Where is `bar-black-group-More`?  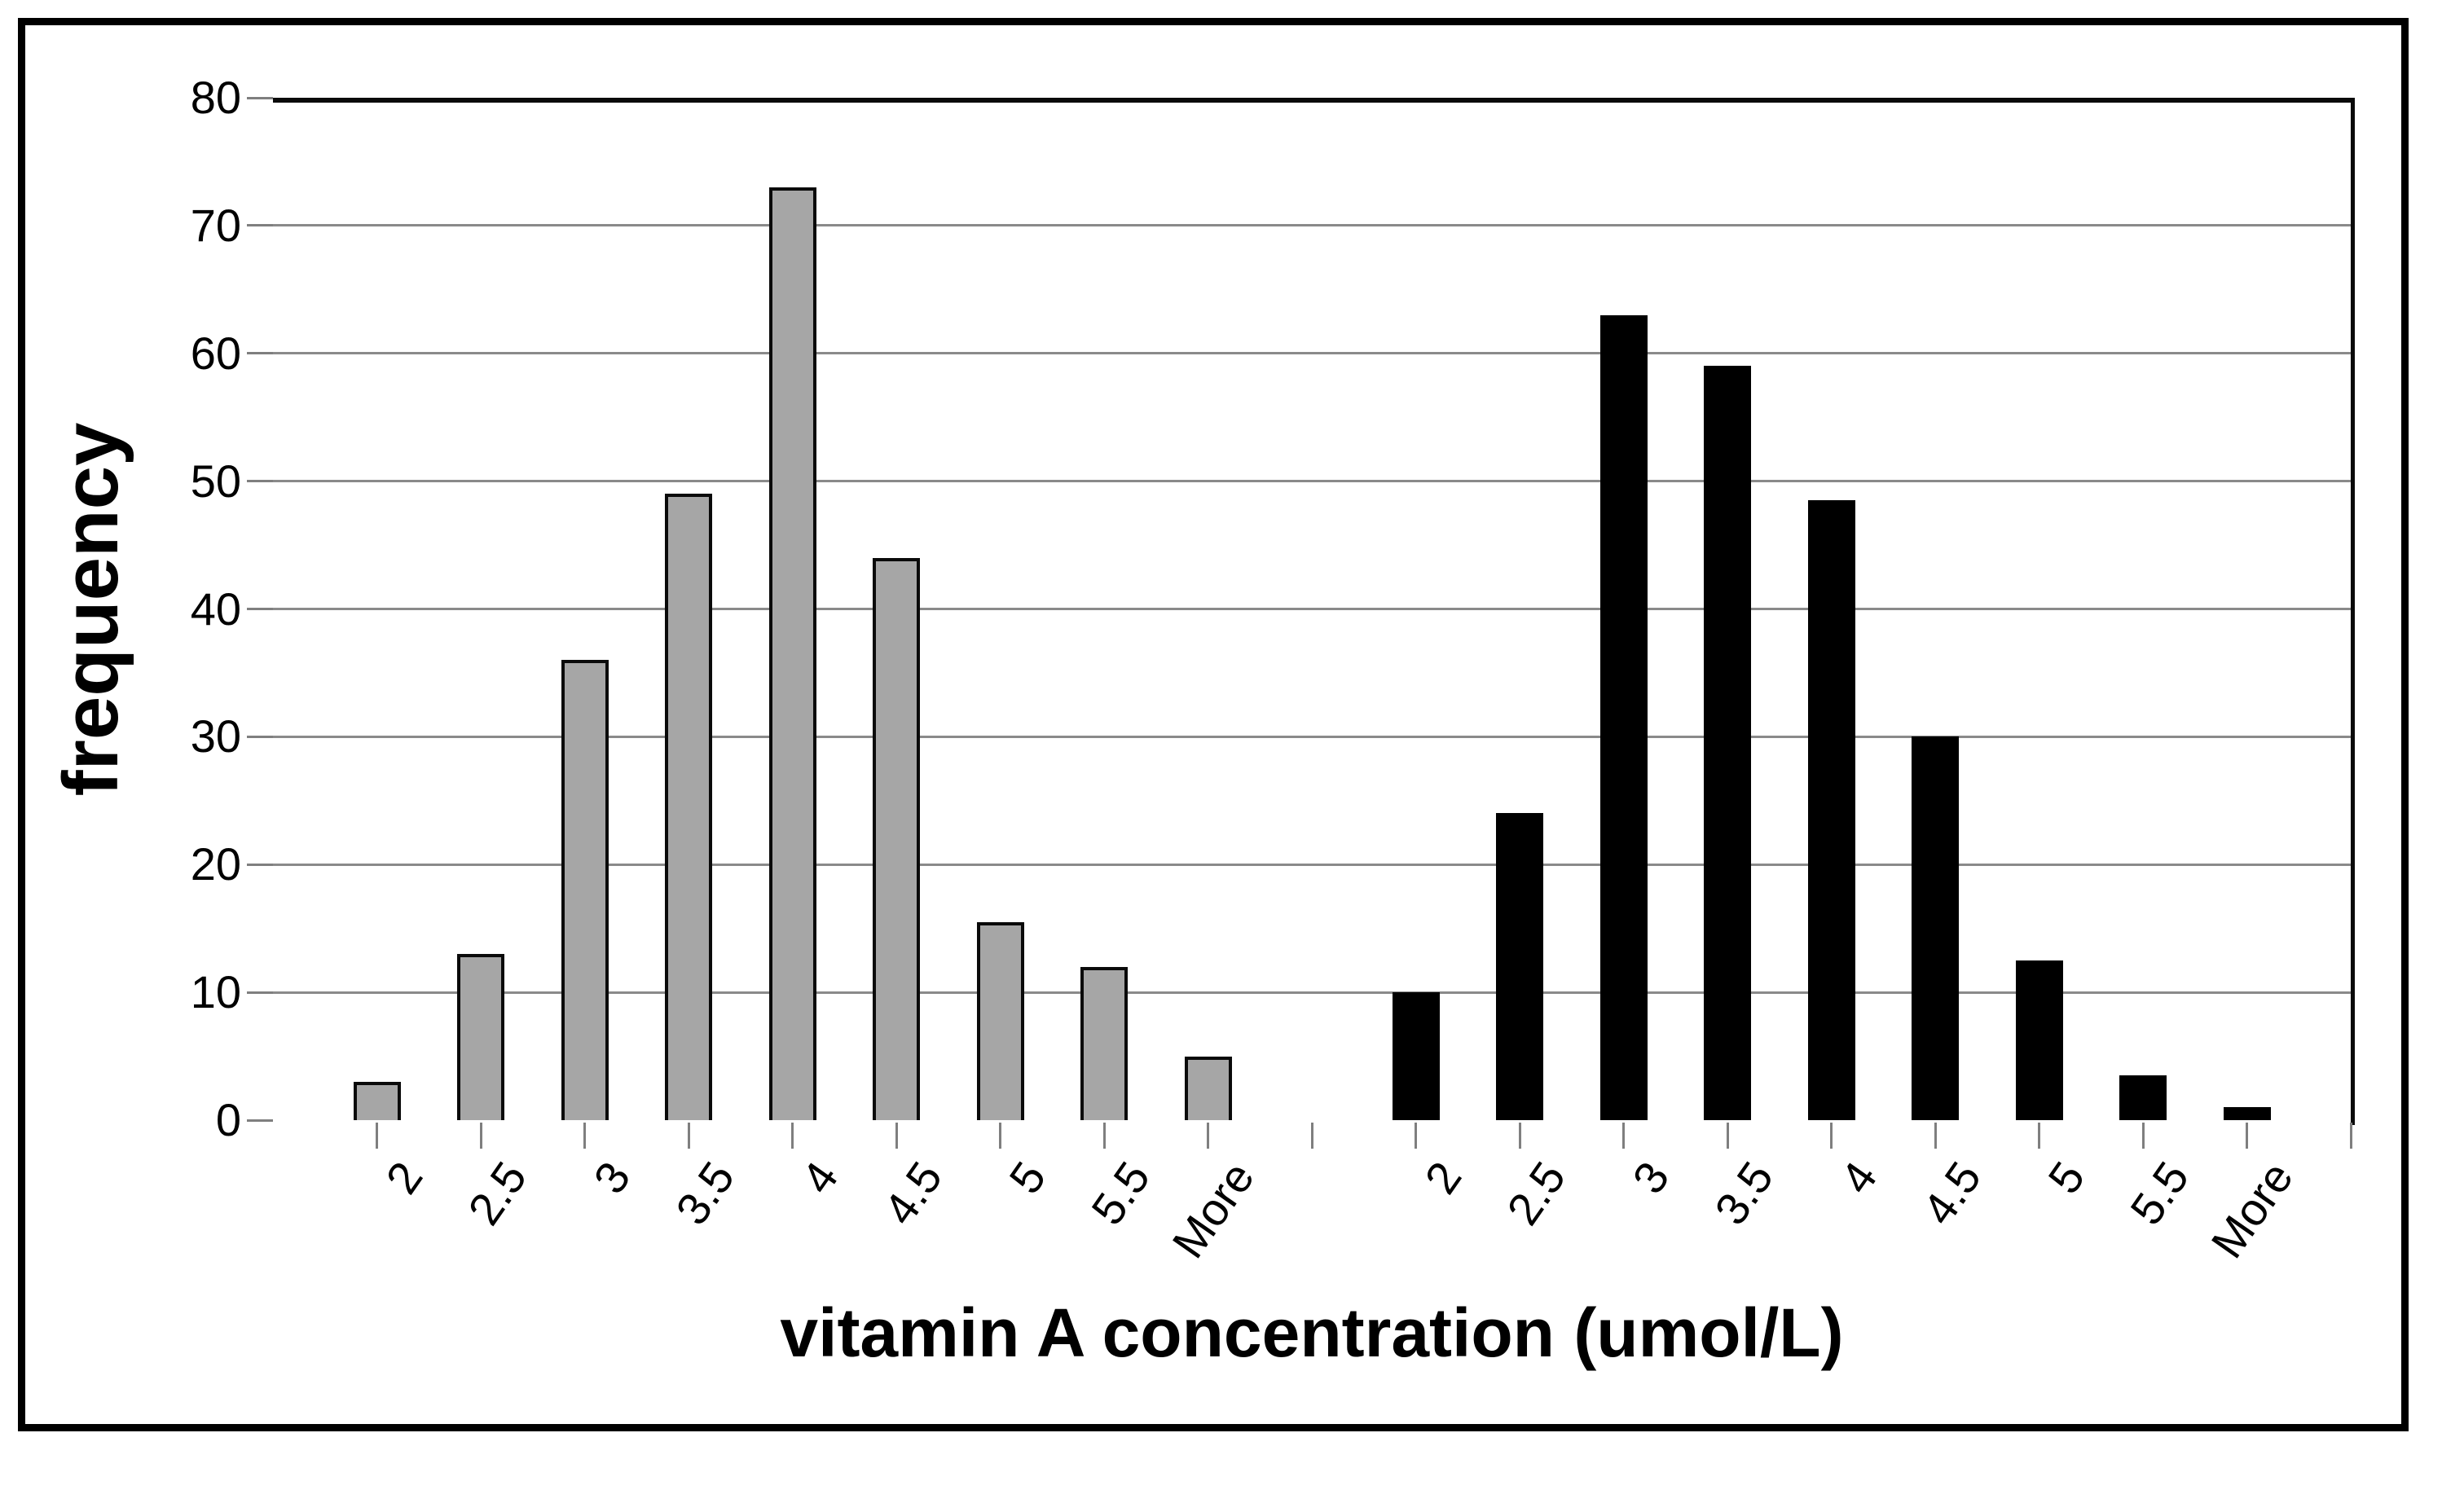 bar-black-group-More is located at coordinates (2247, 1113).